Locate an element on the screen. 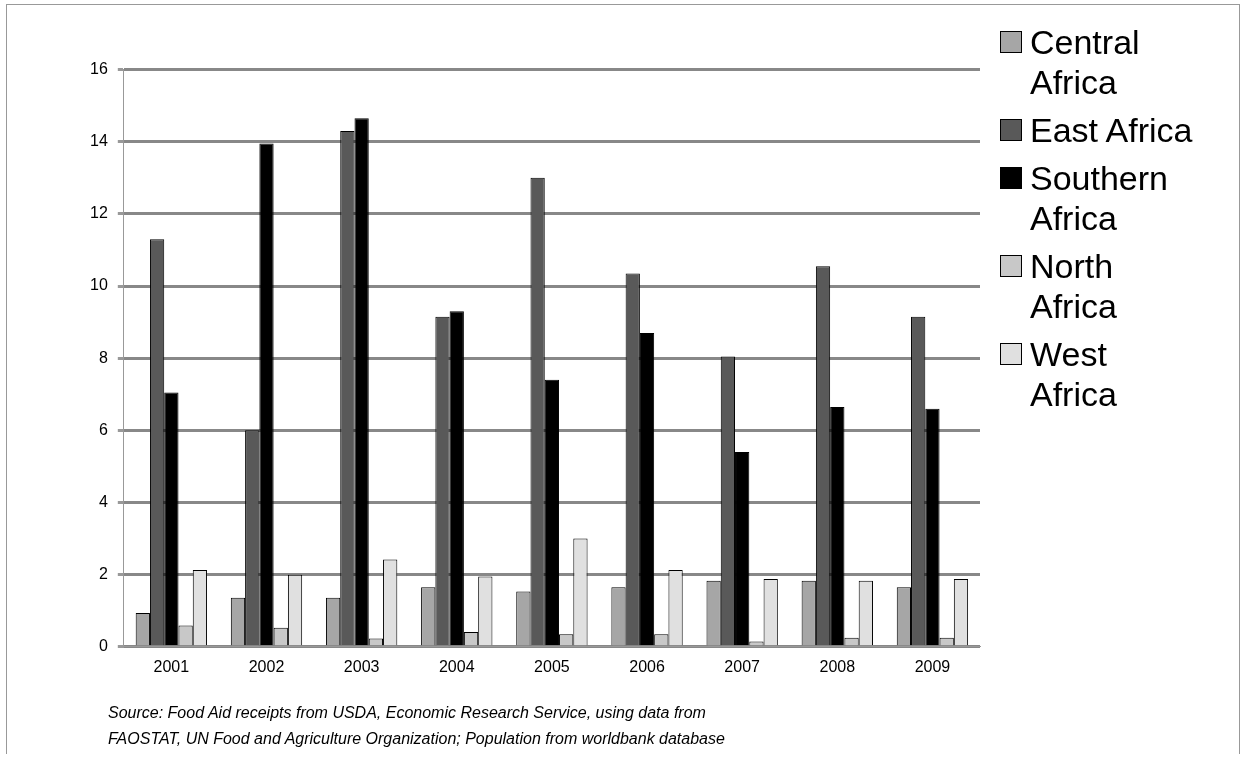 The image size is (1248, 758). y-tick-label: 0 is located at coordinates (103, 646).